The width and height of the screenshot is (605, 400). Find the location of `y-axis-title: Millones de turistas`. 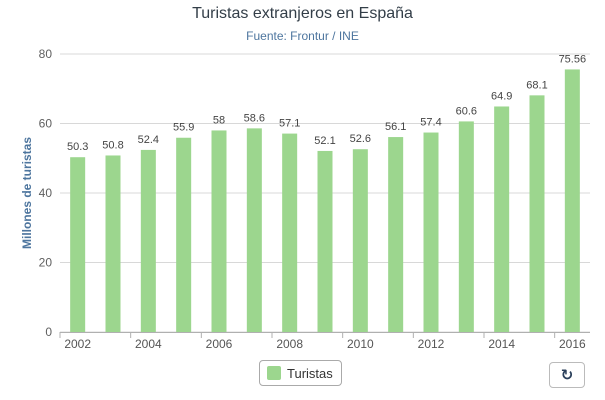

y-axis-title: Millones de turistas is located at coordinates (27, 193).